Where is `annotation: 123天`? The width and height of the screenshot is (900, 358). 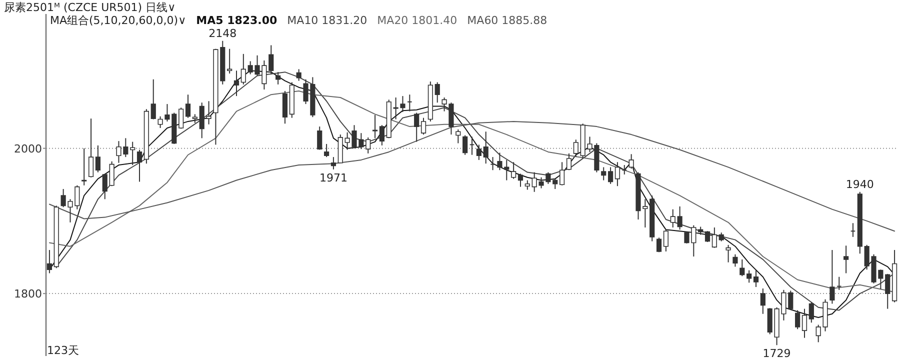
annotation: 123天 is located at coordinates (63, 350).